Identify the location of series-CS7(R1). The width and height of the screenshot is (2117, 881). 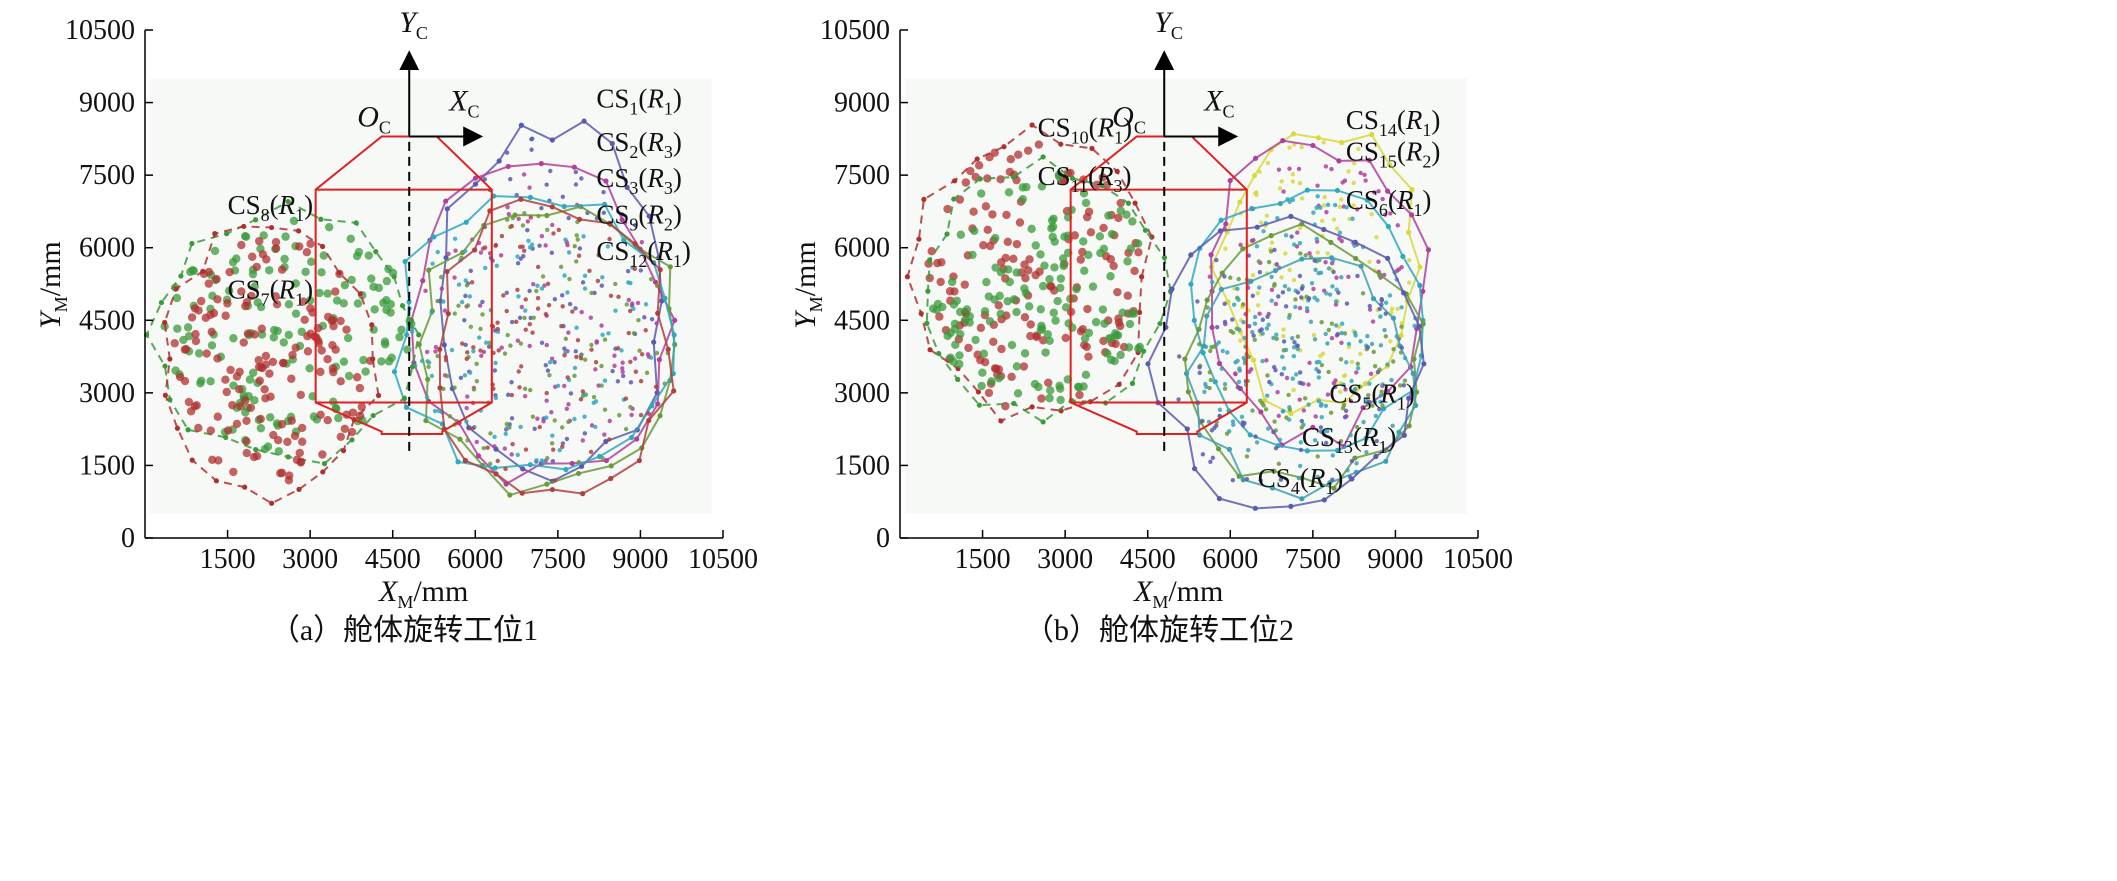
(272, 364).